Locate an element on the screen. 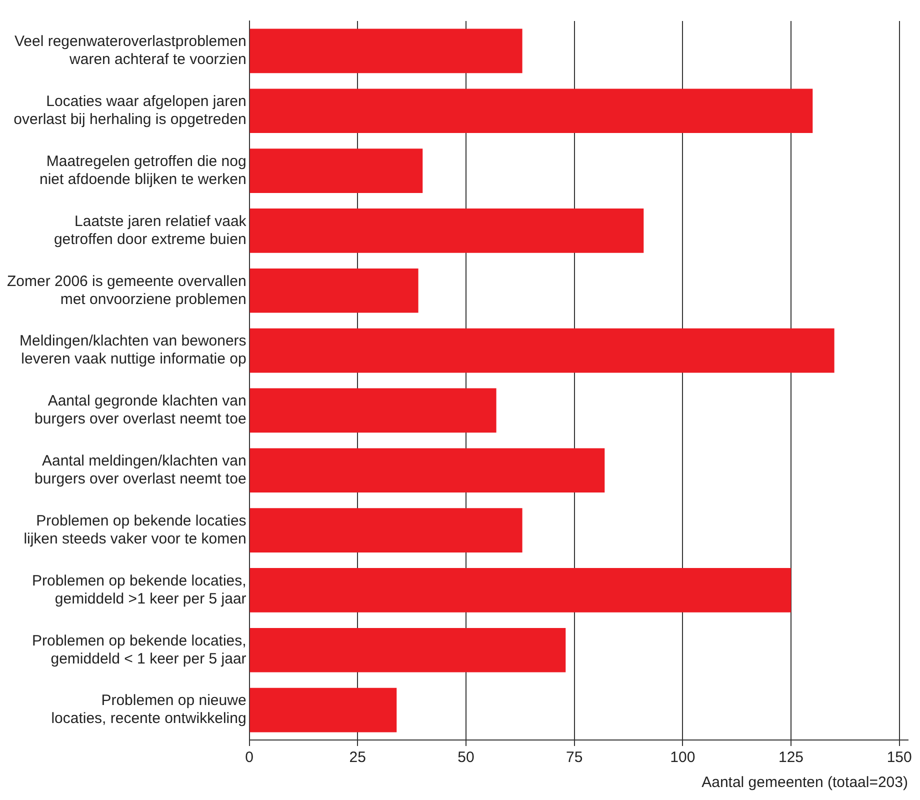 The image size is (920, 800). x-tick-label: 50 is located at coordinates (466, 757).